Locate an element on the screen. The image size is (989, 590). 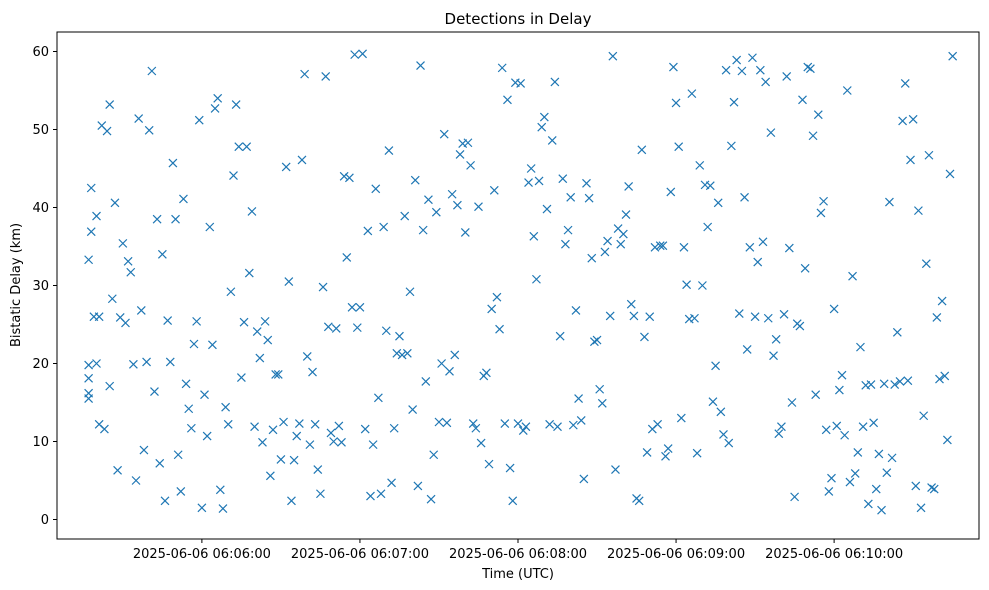
y-tick-label: 40 is located at coordinates (40, 208).